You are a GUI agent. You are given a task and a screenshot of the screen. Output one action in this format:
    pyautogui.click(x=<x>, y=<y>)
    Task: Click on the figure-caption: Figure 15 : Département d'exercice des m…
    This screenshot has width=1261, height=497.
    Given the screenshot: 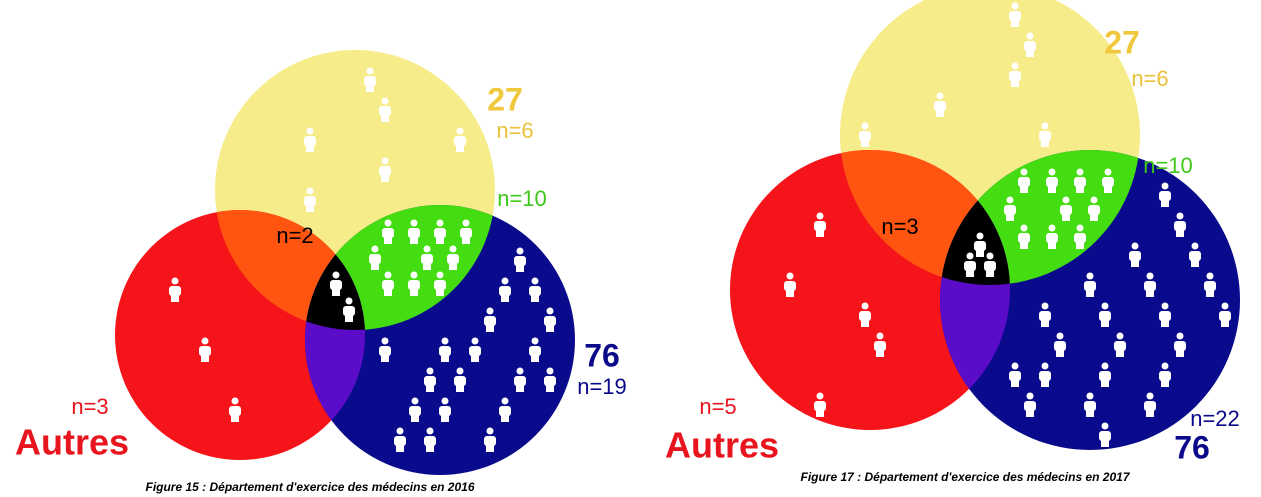 What is the action you would take?
    pyautogui.click(x=309, y=487)
    